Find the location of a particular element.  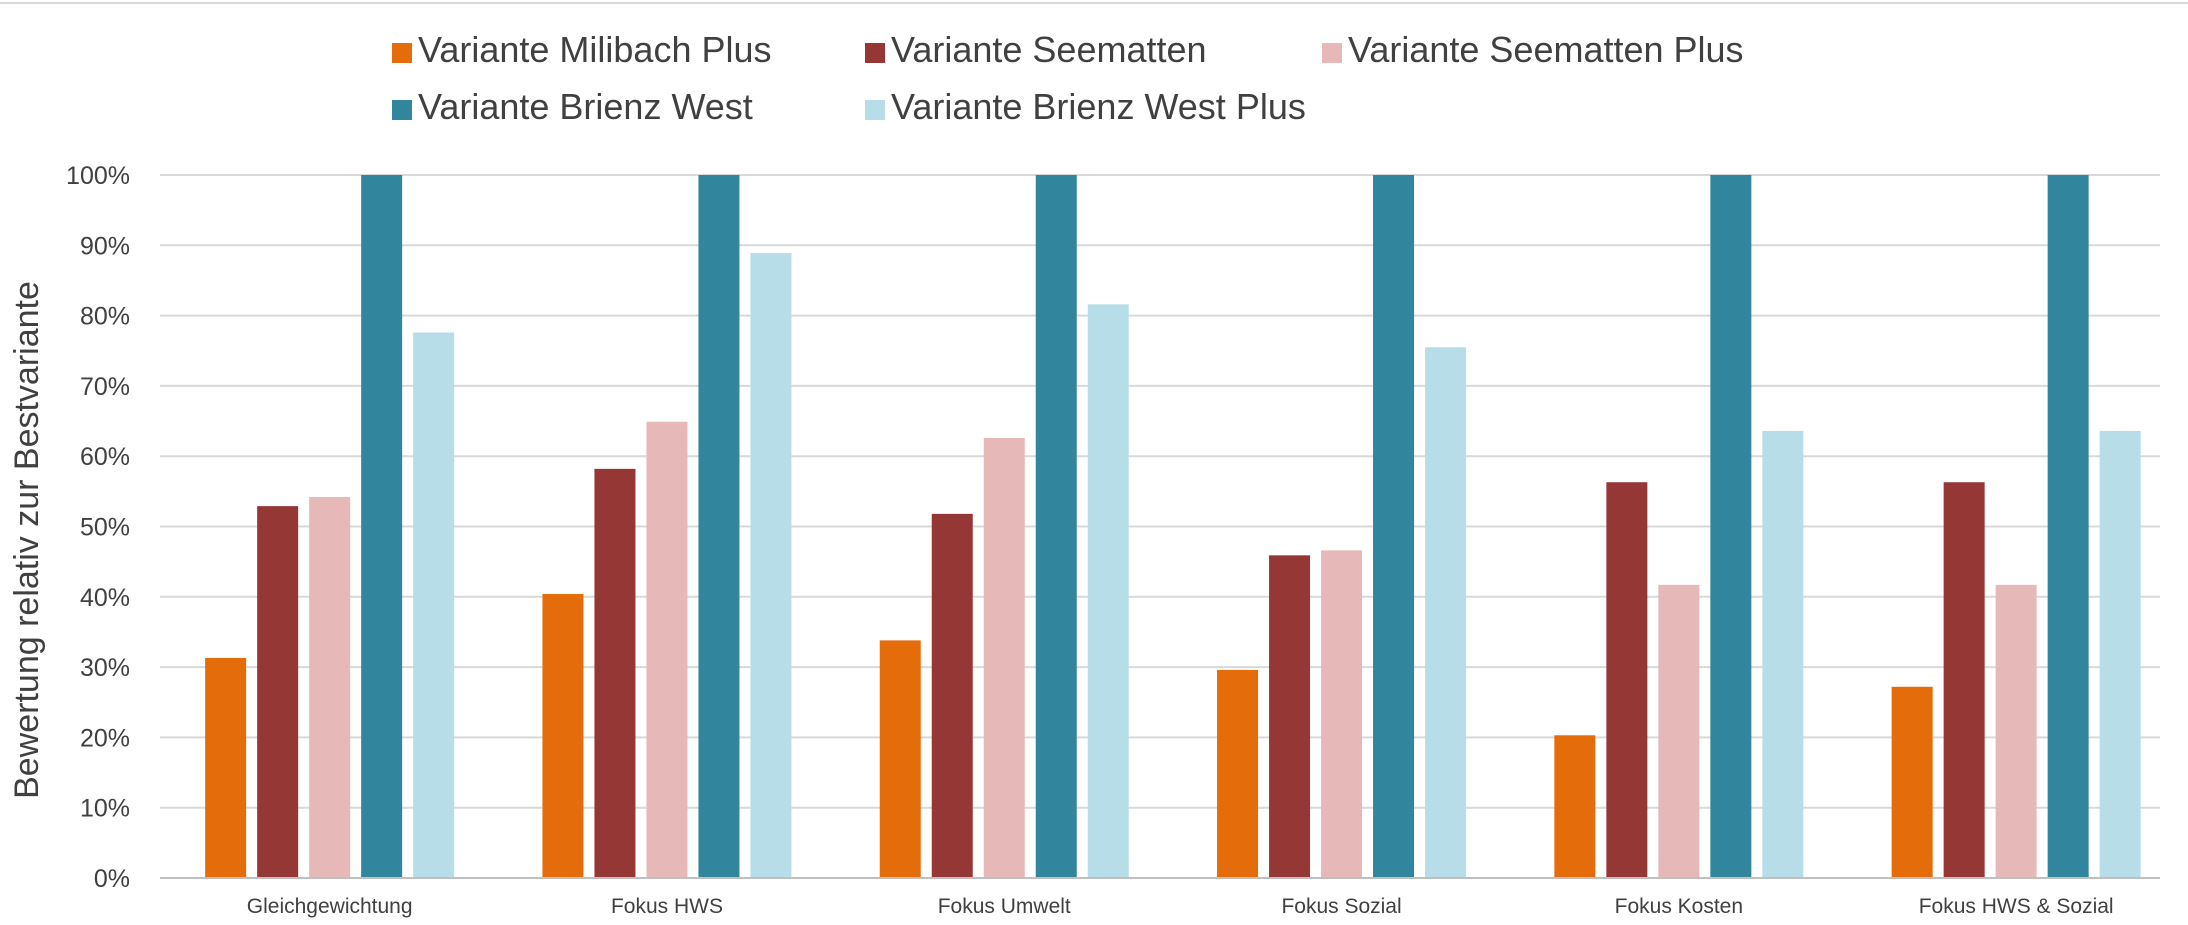

legend-label: Variante Milibach Plus is located at coordinates (595, 49).